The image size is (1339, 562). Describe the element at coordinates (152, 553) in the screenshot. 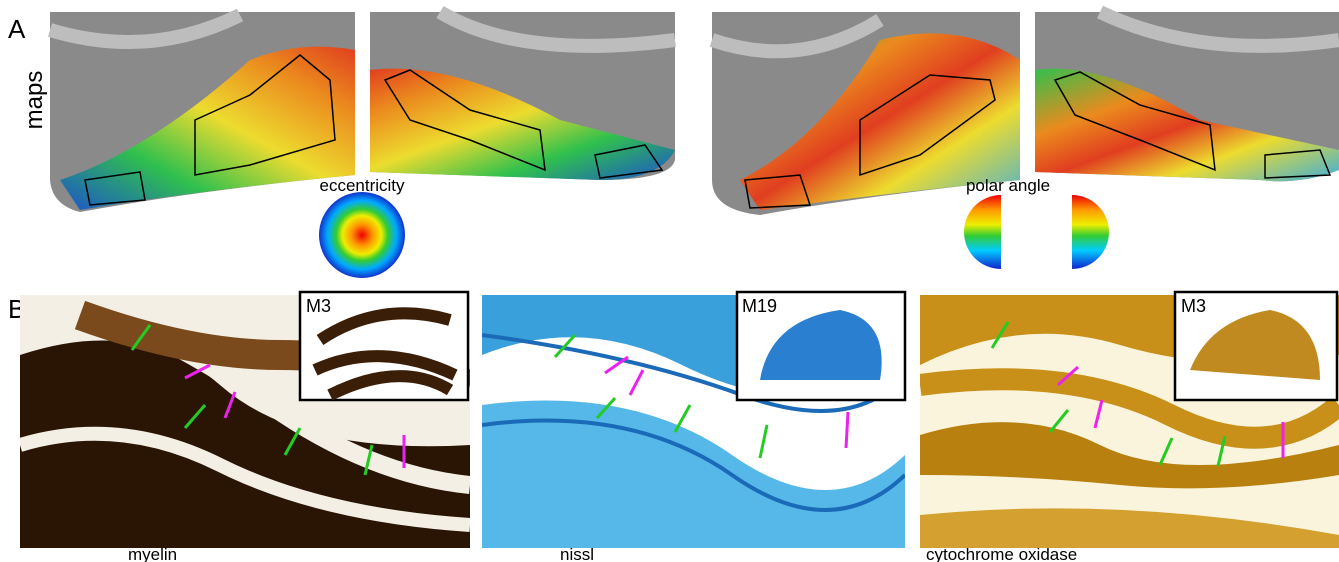

I see `stain-label: myelin` at that location.